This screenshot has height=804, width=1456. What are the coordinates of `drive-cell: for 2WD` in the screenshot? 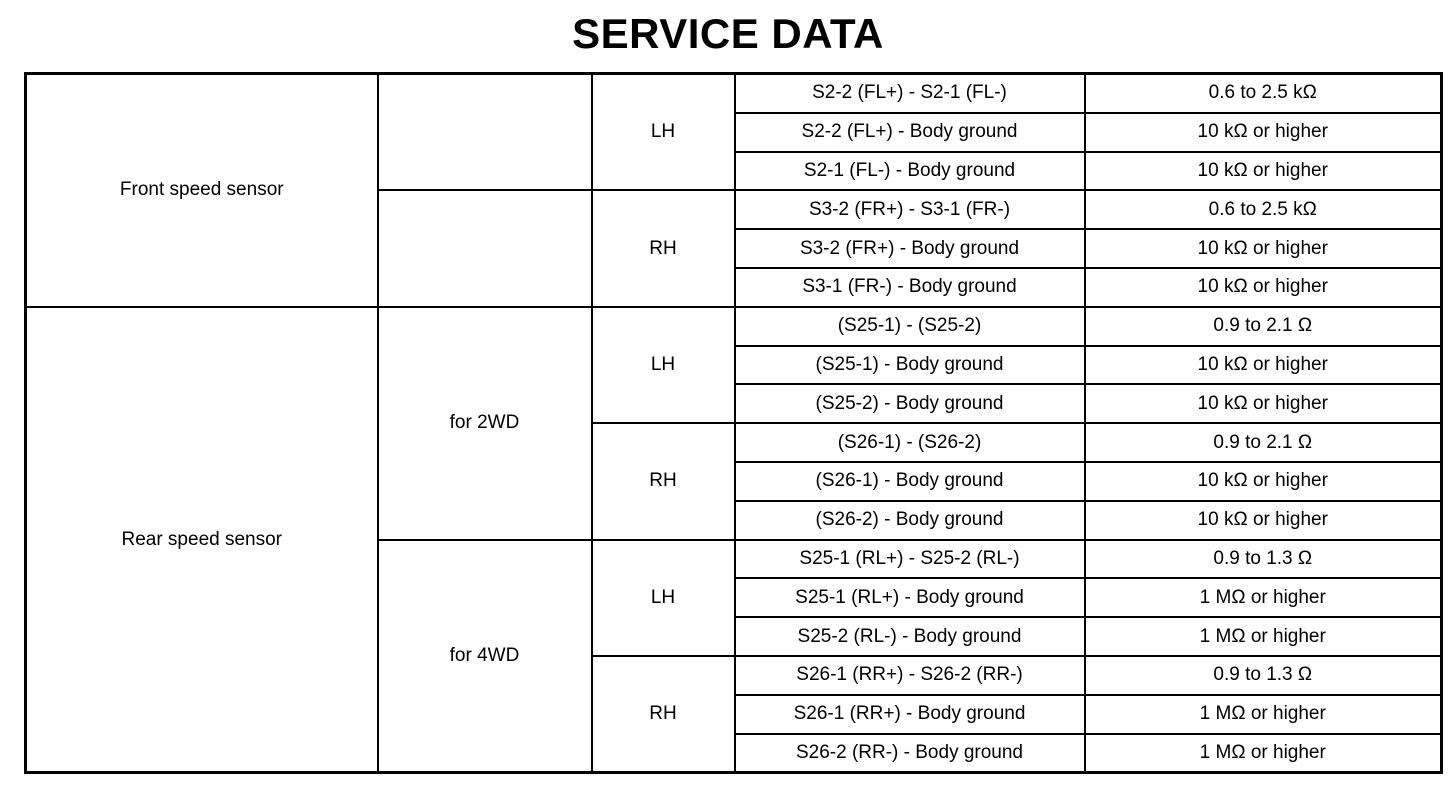 It's located at (484, 423).